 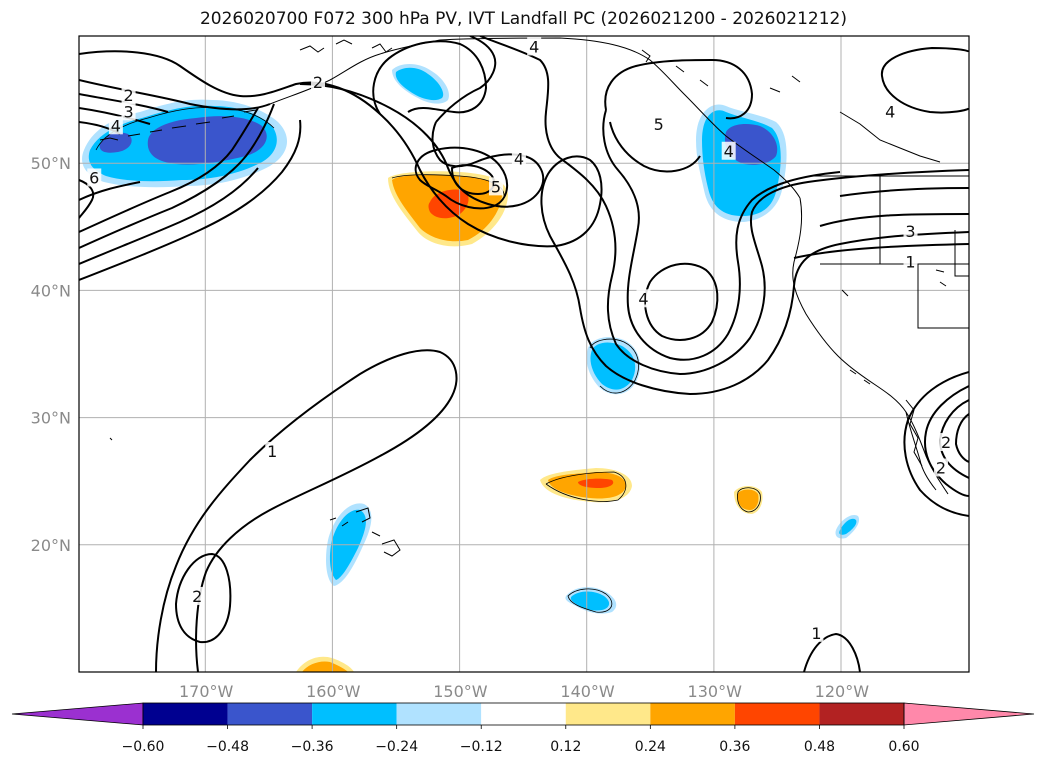 What do you see at coordinates (715, 691) in the screenshot?
I see `lon-label: 130°W` at bounding box center [715, 691].